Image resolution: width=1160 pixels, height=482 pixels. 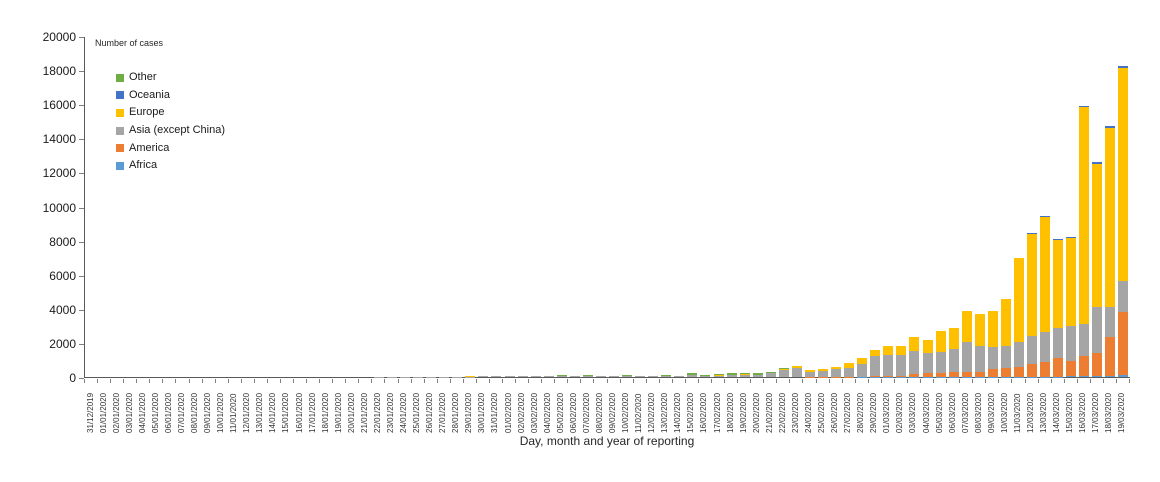 I want to click on x-label-cell: 16/03/2020, so click(x=1083, y=409).